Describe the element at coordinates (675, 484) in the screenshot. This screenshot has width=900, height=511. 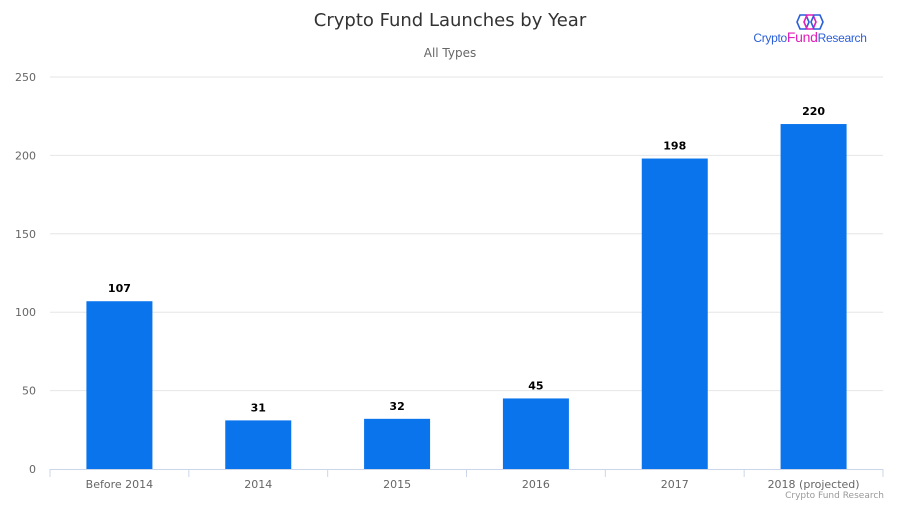
I see `x-tick-label: 2017` at that location.